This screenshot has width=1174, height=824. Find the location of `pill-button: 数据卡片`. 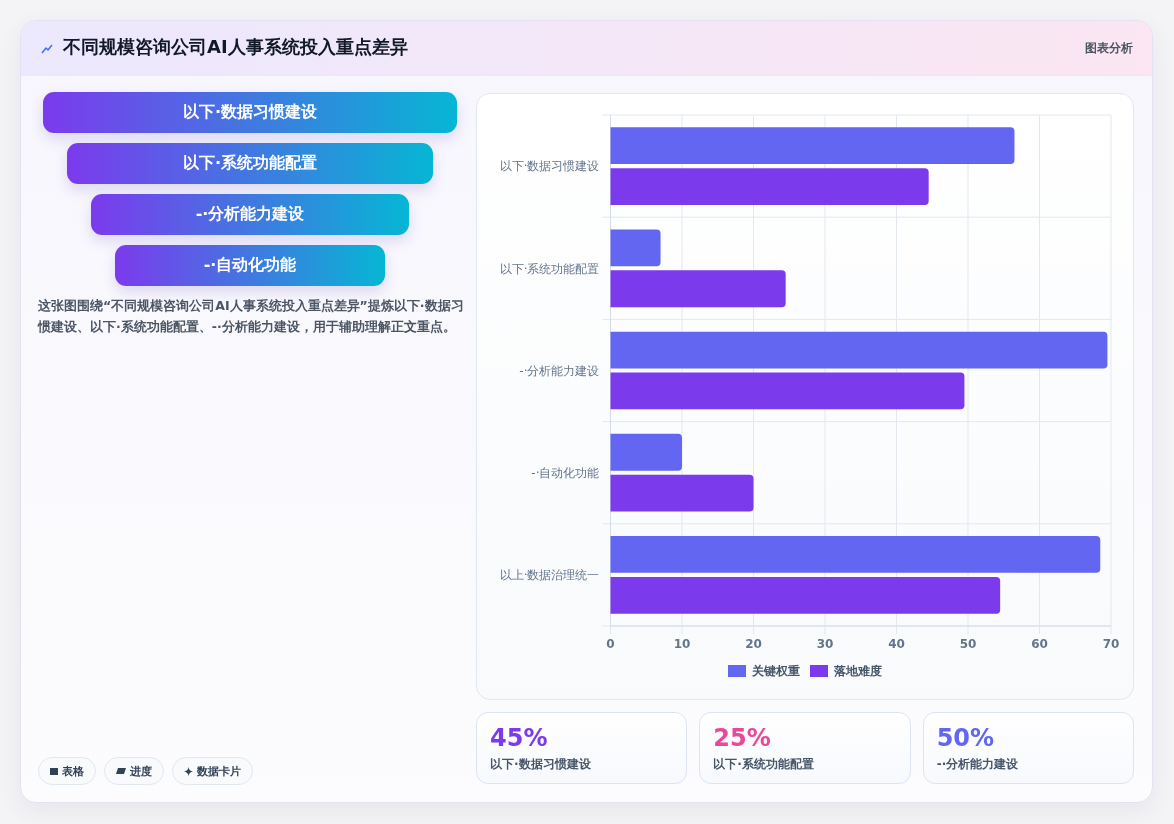

pill-button: 数据卡片 is located at coordinates (212, 771).